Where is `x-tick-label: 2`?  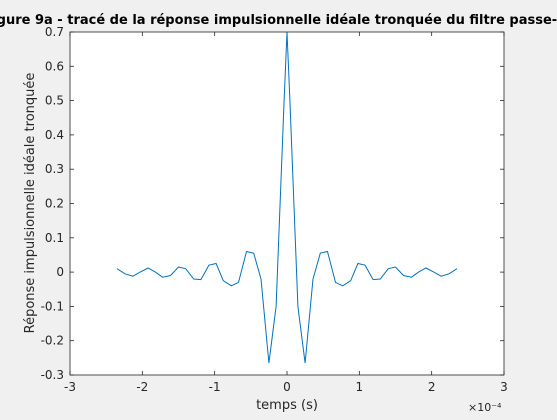
x-tick-label: 2 is located at coordinates (432, 387).